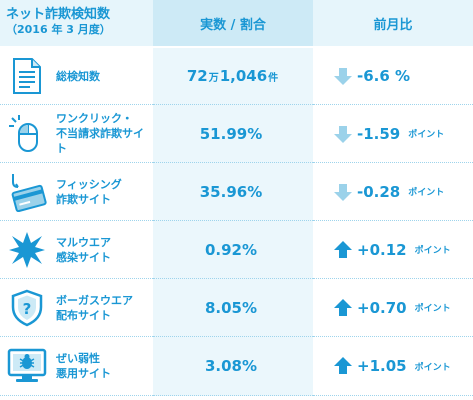  What do you see at coordinates (100, 133) in the screenshot?
I see `row-label: ワンクリック・ 不当請求詐欺サイト` at bounding box center [100, 133].